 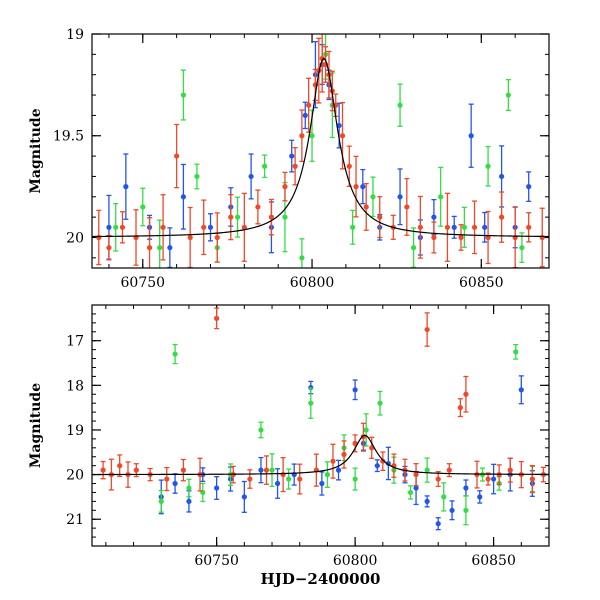 I want to click on y-tick-label: 19.5, so click(x=68, y=137).